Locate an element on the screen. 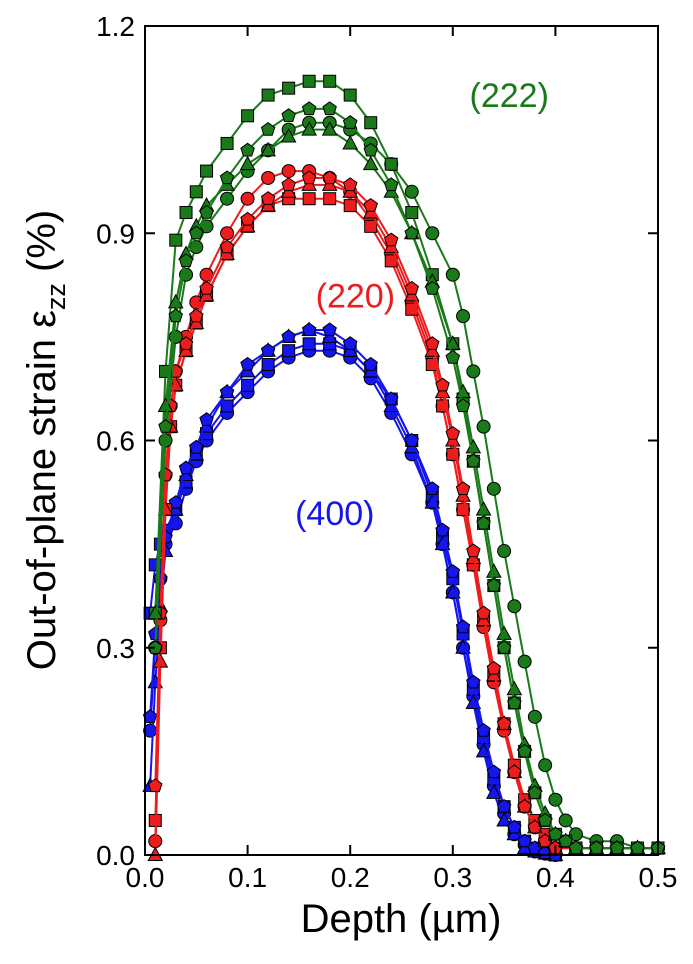 The width and height of the screenshot is (693, 964). x-tick-label: 0.5 is located at coordinates (658, 877).